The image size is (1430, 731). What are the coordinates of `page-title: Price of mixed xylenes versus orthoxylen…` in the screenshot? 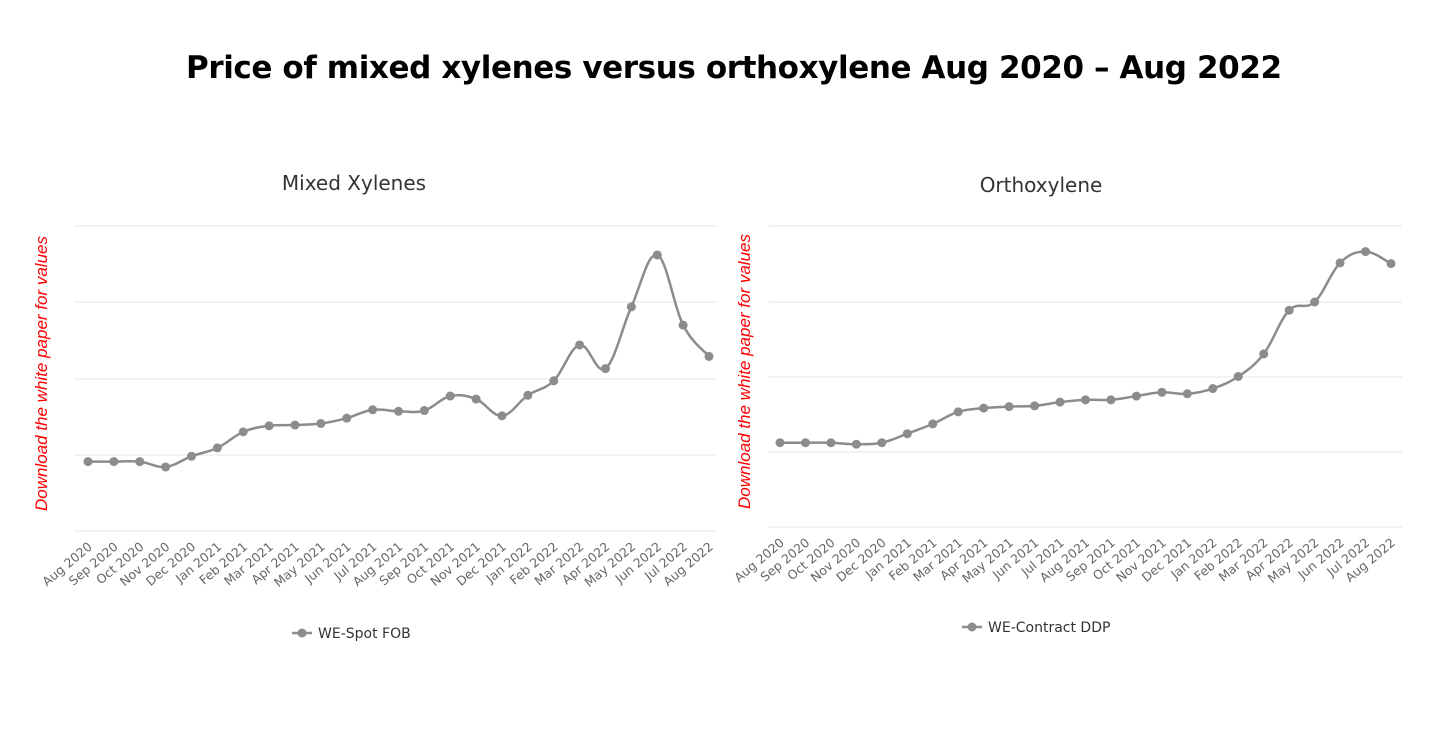 It's located at (734, 68).